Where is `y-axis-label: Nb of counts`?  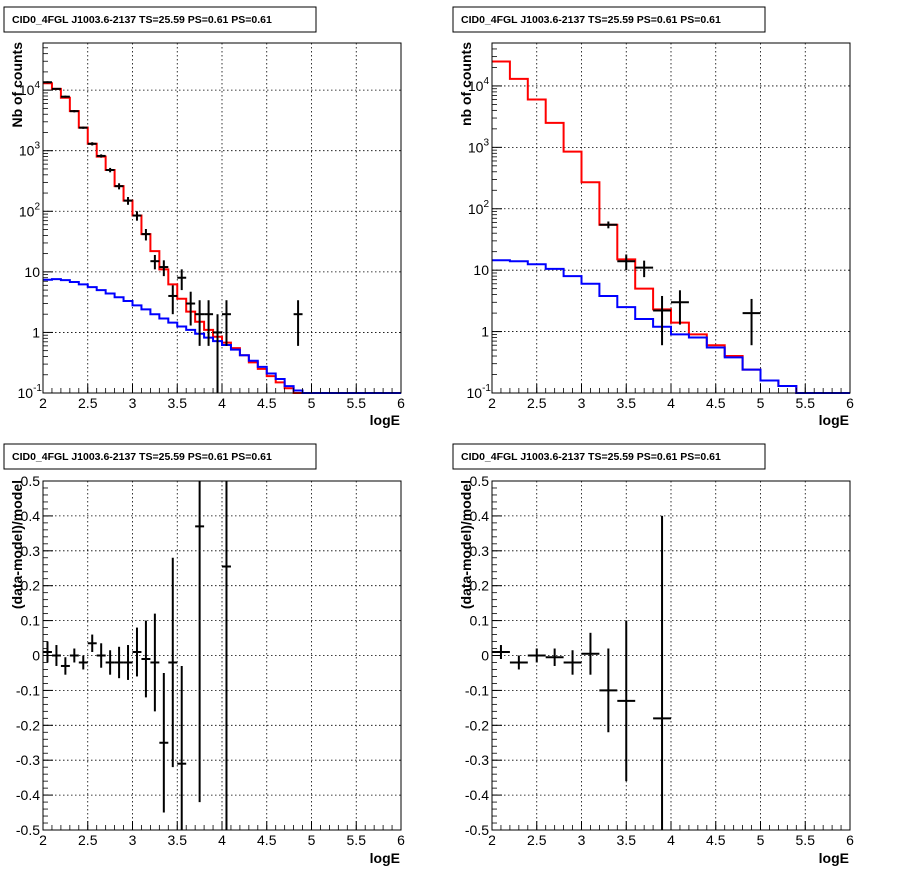
y-axis-label: Nb of counts is located at coordinates (17, 85).